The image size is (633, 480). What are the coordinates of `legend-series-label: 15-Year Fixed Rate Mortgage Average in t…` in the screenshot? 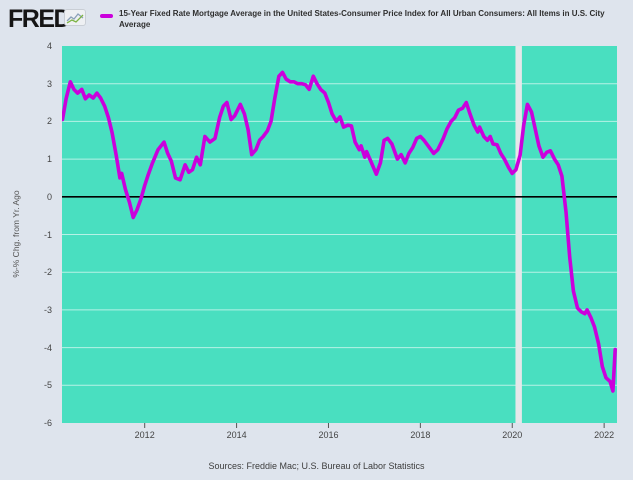 It's located at (362, 19).